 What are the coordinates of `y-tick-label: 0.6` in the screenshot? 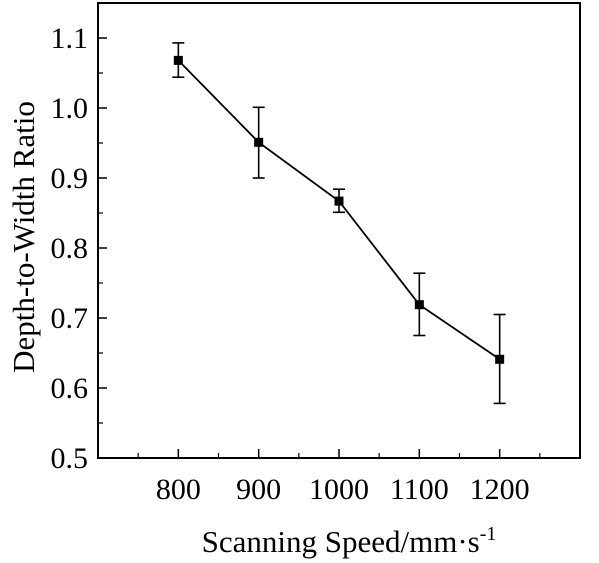 It's located at (70, 388).